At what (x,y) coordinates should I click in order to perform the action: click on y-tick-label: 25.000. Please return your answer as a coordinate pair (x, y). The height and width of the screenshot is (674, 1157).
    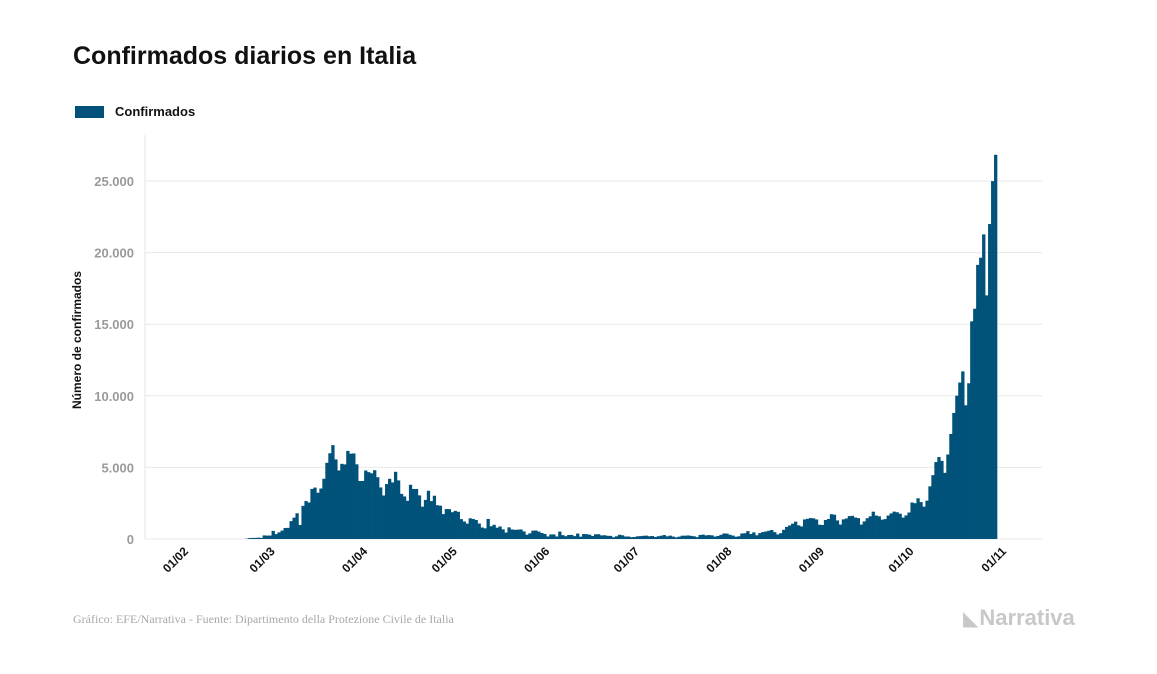
    Looking at the image, I should click on (114, 181).